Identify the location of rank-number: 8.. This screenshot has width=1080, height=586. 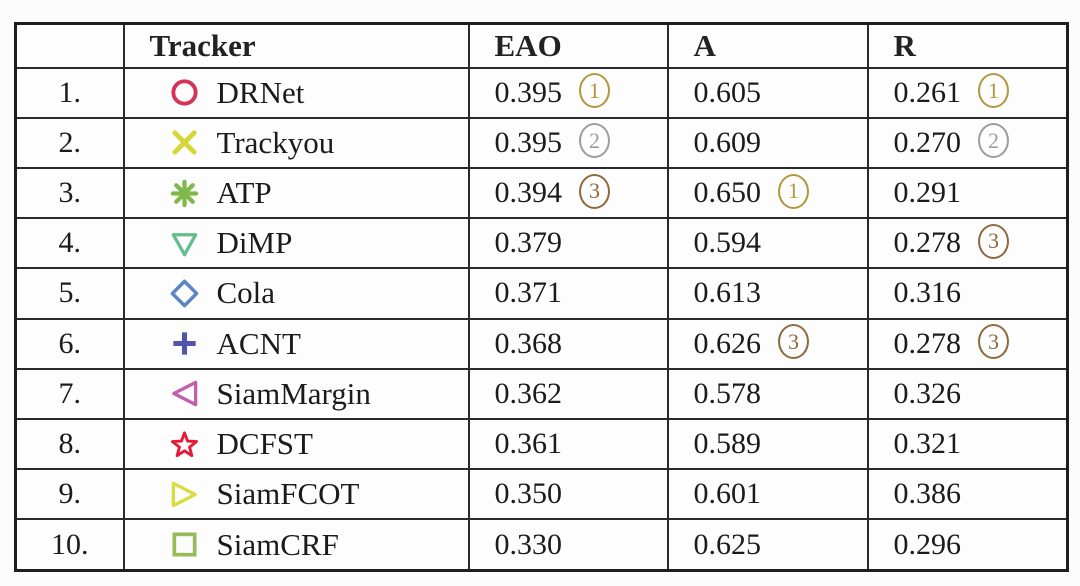
(70, 444).